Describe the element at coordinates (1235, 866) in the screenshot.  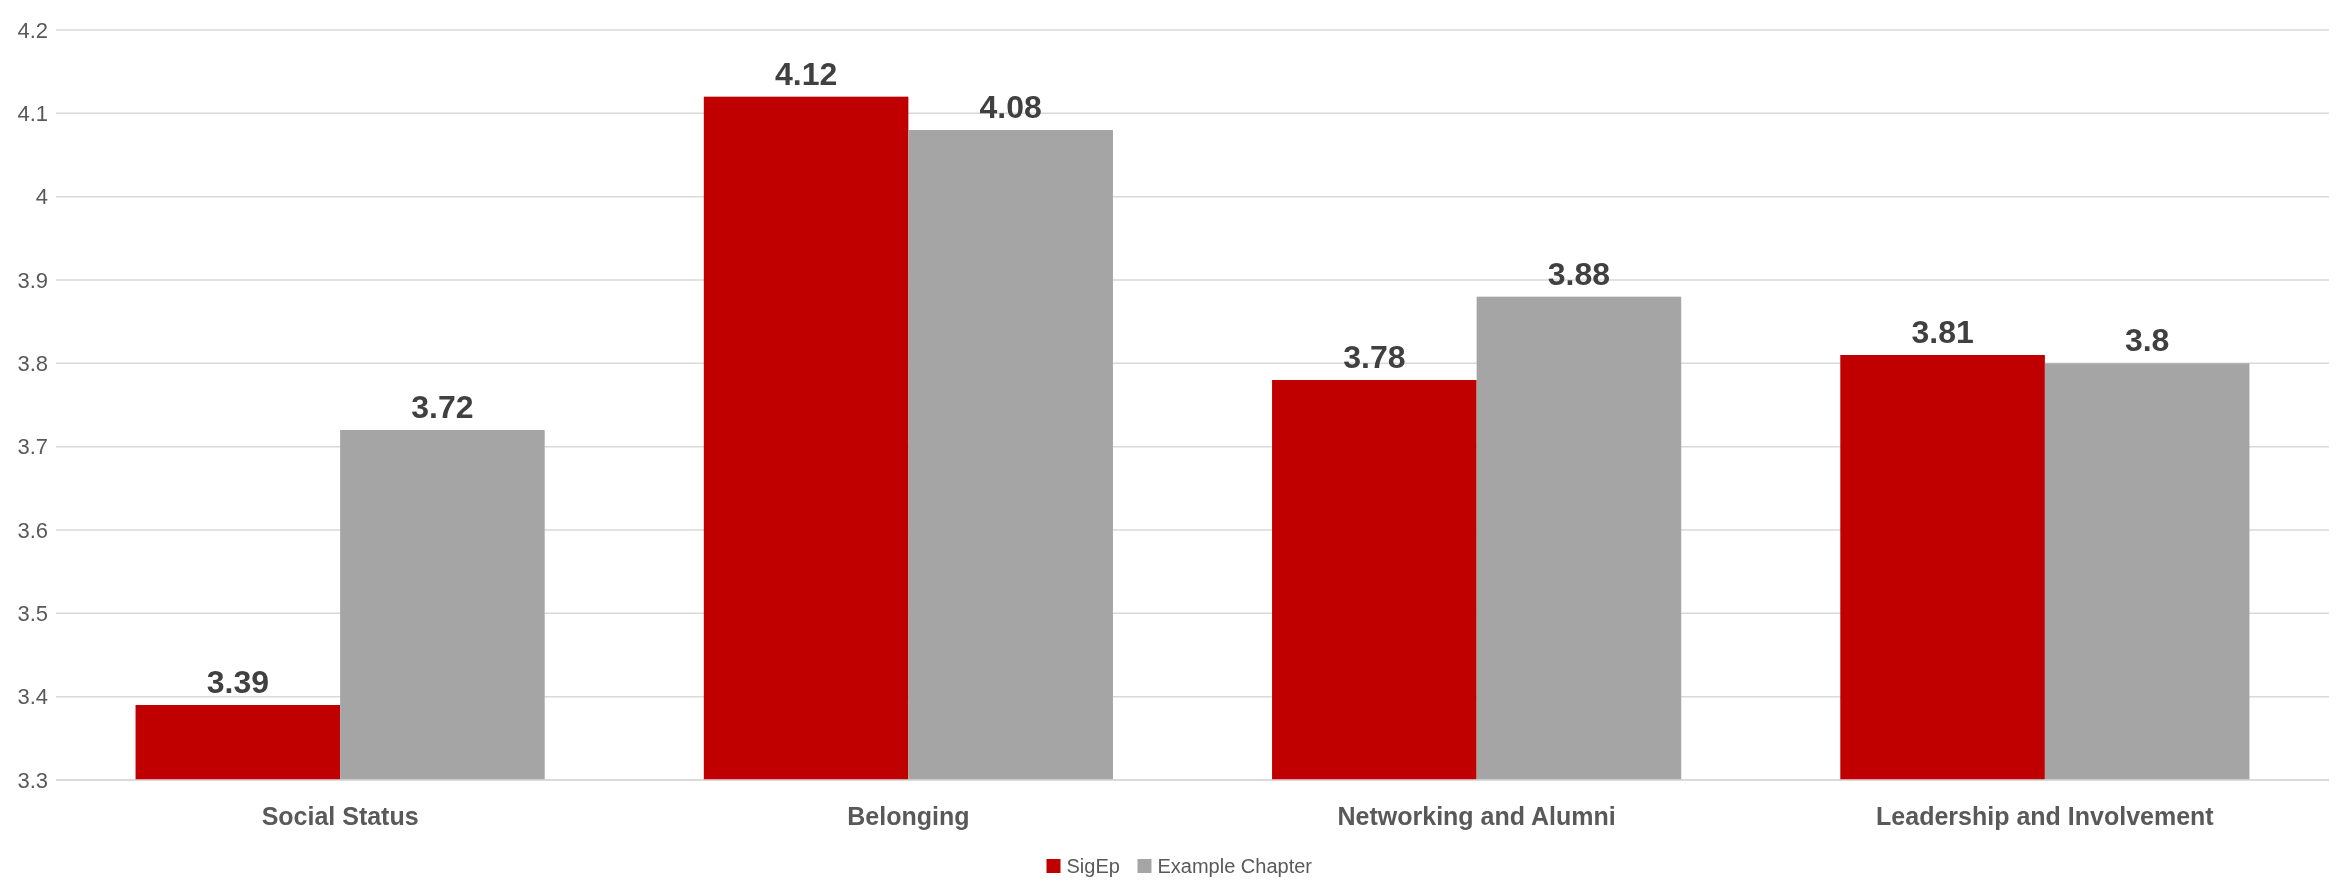
I see `legend-label: Example Chapter` at that location.